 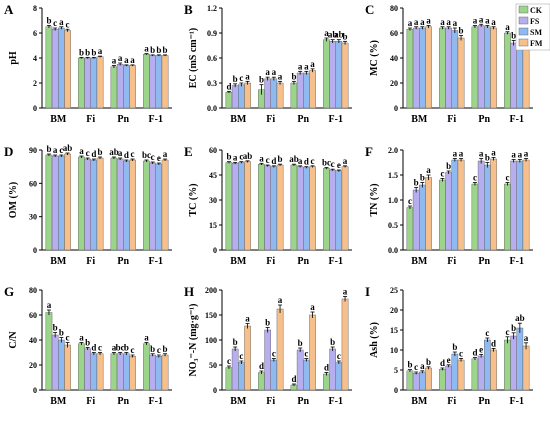 I want to click on significance-label: d, so click(x=93, y=154).